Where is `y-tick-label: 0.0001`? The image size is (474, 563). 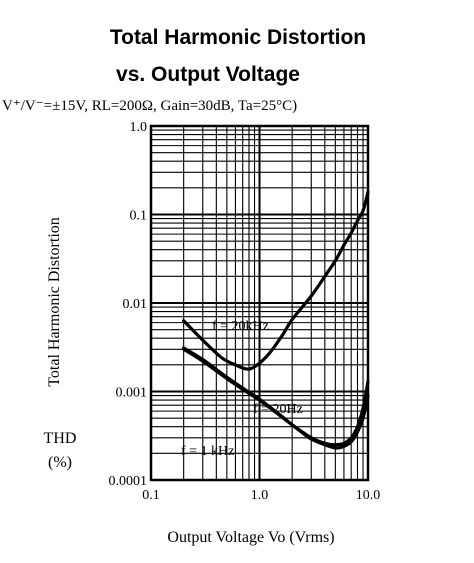
y-tick-label: 0.0001 is located at coordinates (128, 481).